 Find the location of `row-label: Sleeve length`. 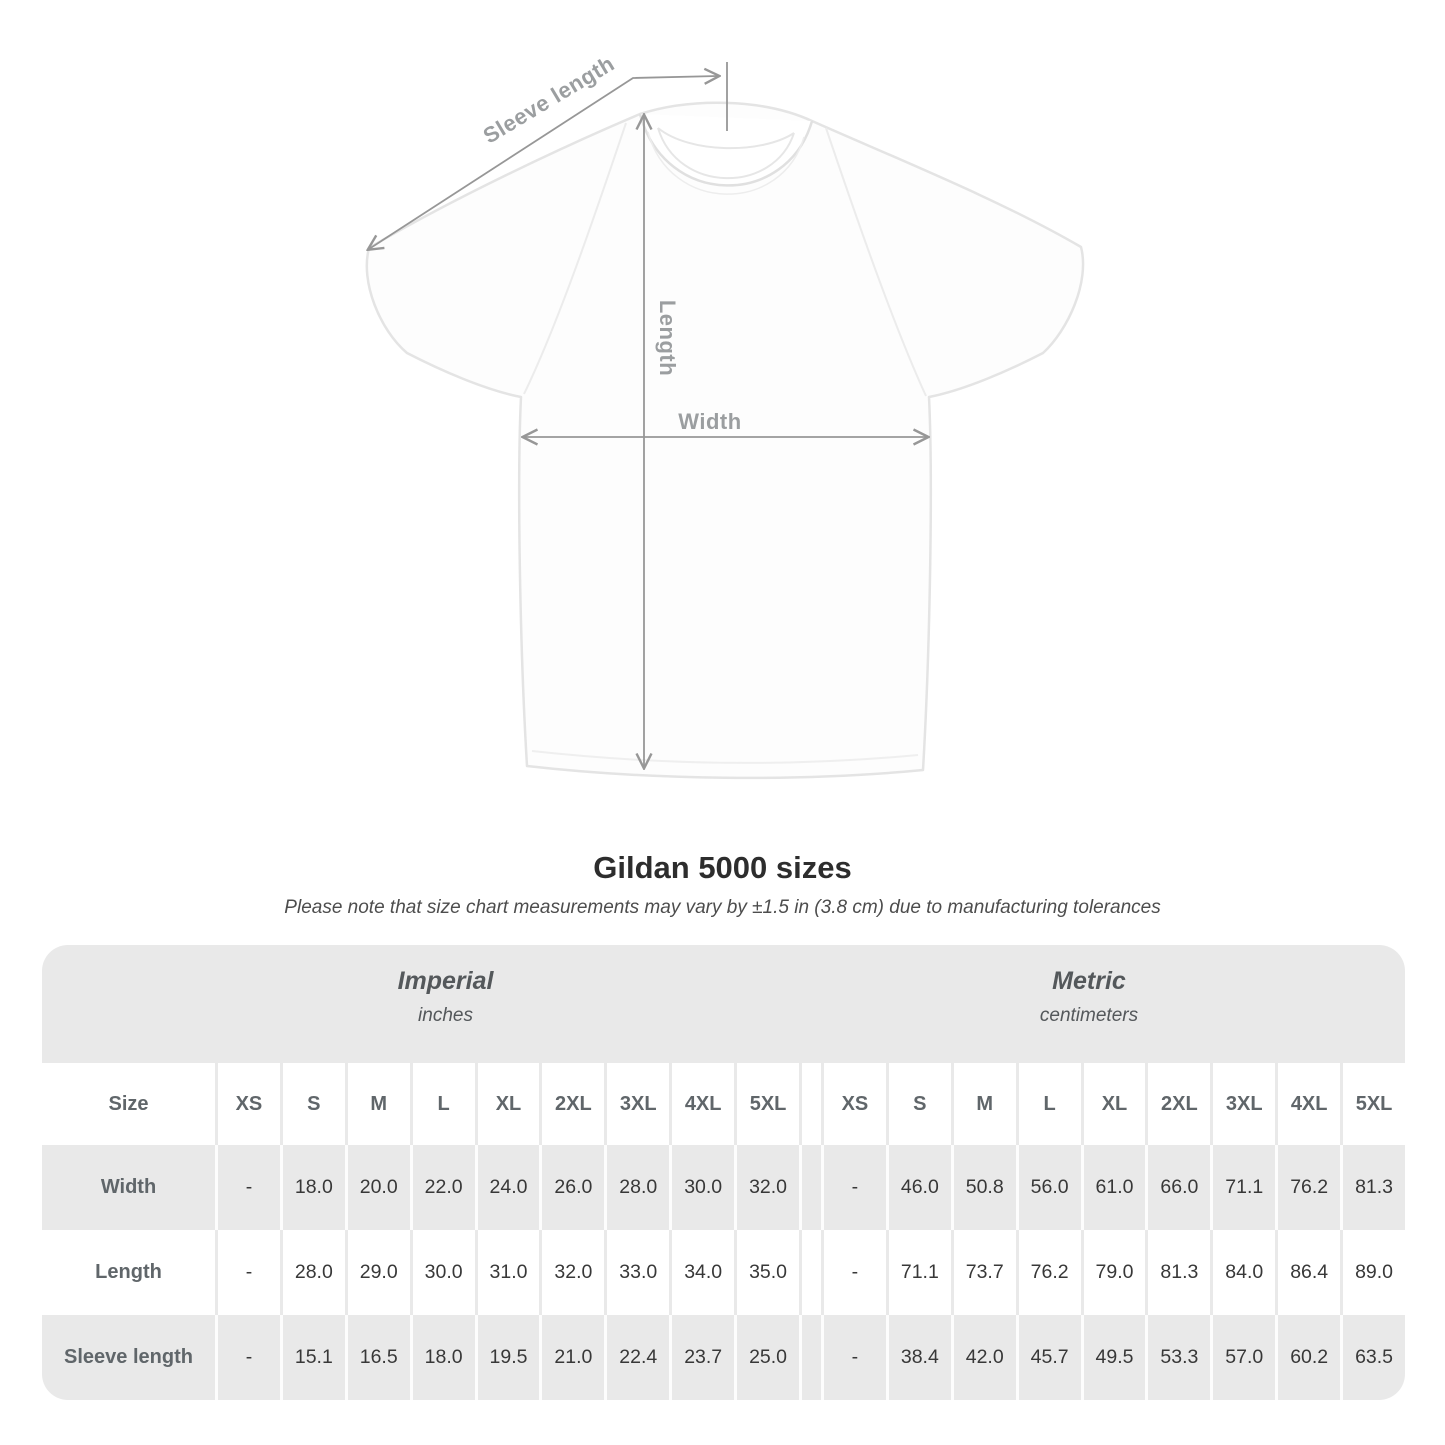

row-label: Sleeve length is located at coordinates (128, 1357).